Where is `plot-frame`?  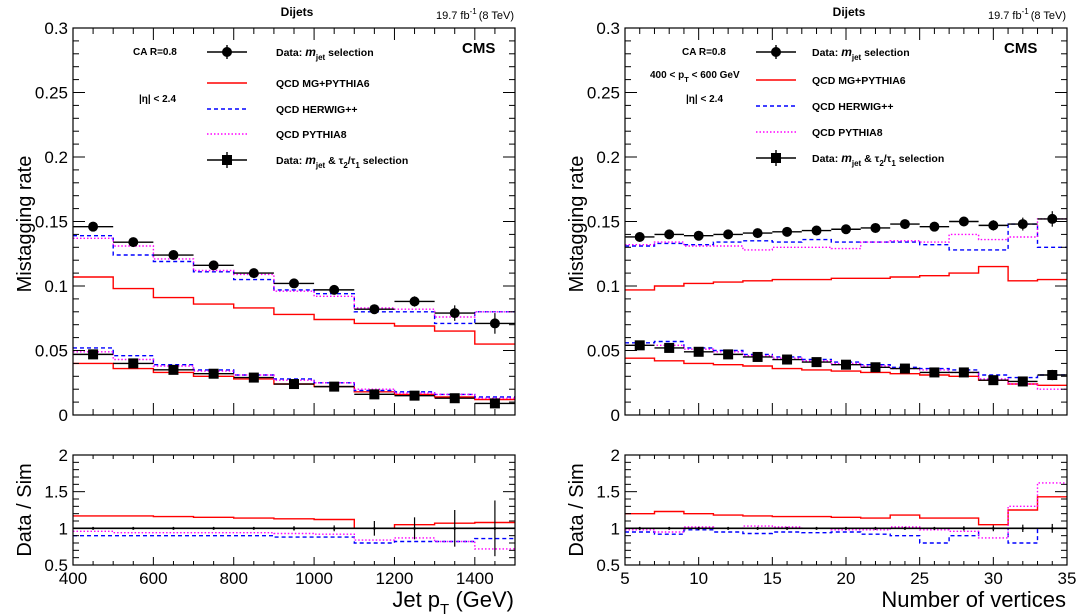 plot-frame is located at coordinates (846, 510).